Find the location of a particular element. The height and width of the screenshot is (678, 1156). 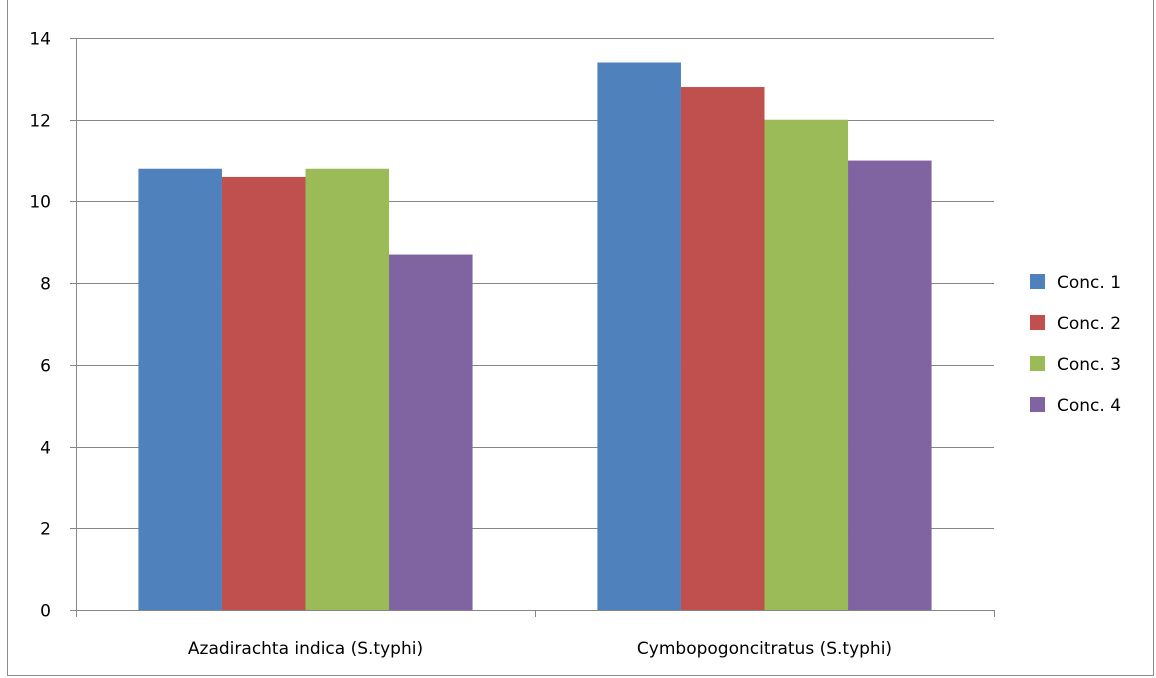

y-tick-label: 12 is located at coordinates (40, 122).